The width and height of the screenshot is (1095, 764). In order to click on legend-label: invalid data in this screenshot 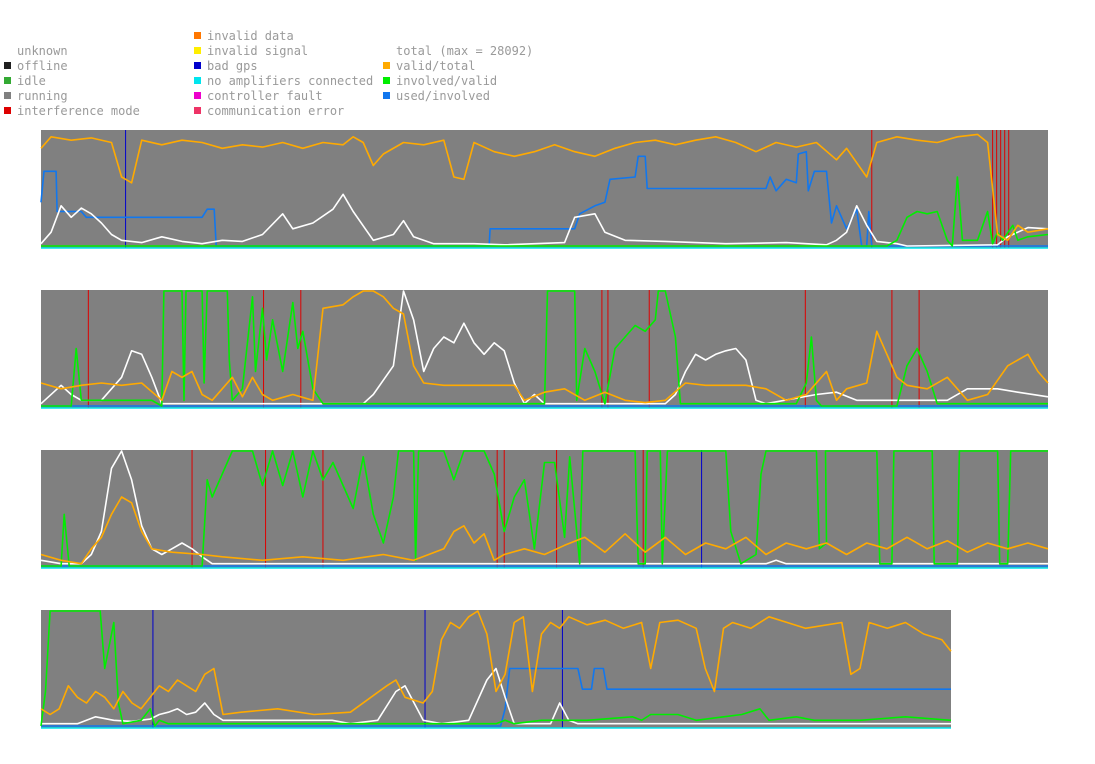, I will do `click(250, 36)`.